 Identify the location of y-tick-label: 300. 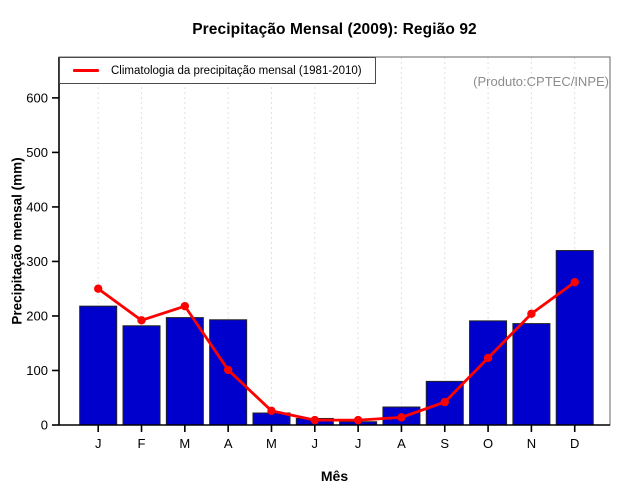
(37, 261).